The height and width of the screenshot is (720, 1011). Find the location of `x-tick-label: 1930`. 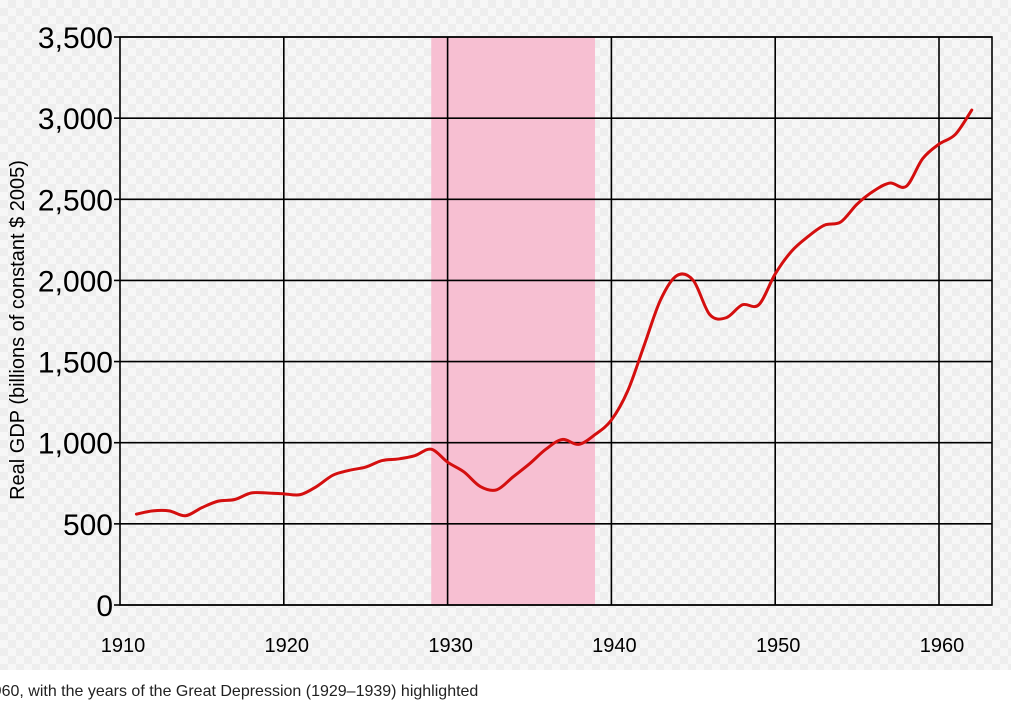

x-tick-label: 1930 is located at coordinates (450, 646).